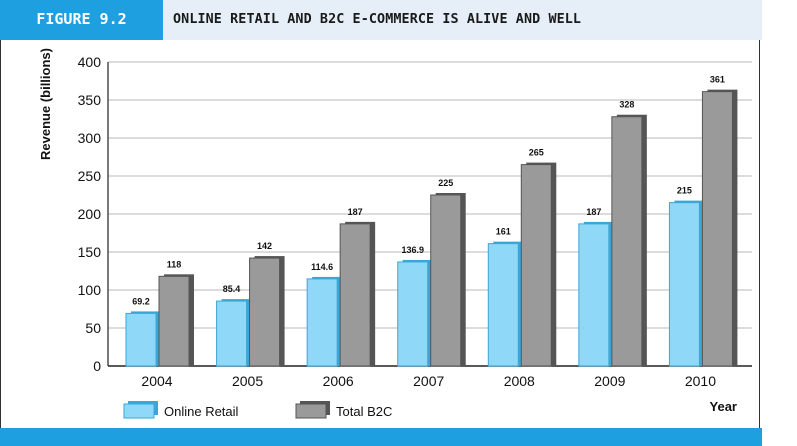  What do you see at coordinates (90, 214) in the screenshot?
I see `y-tick-label: 200` at bounding box center [90, 214].